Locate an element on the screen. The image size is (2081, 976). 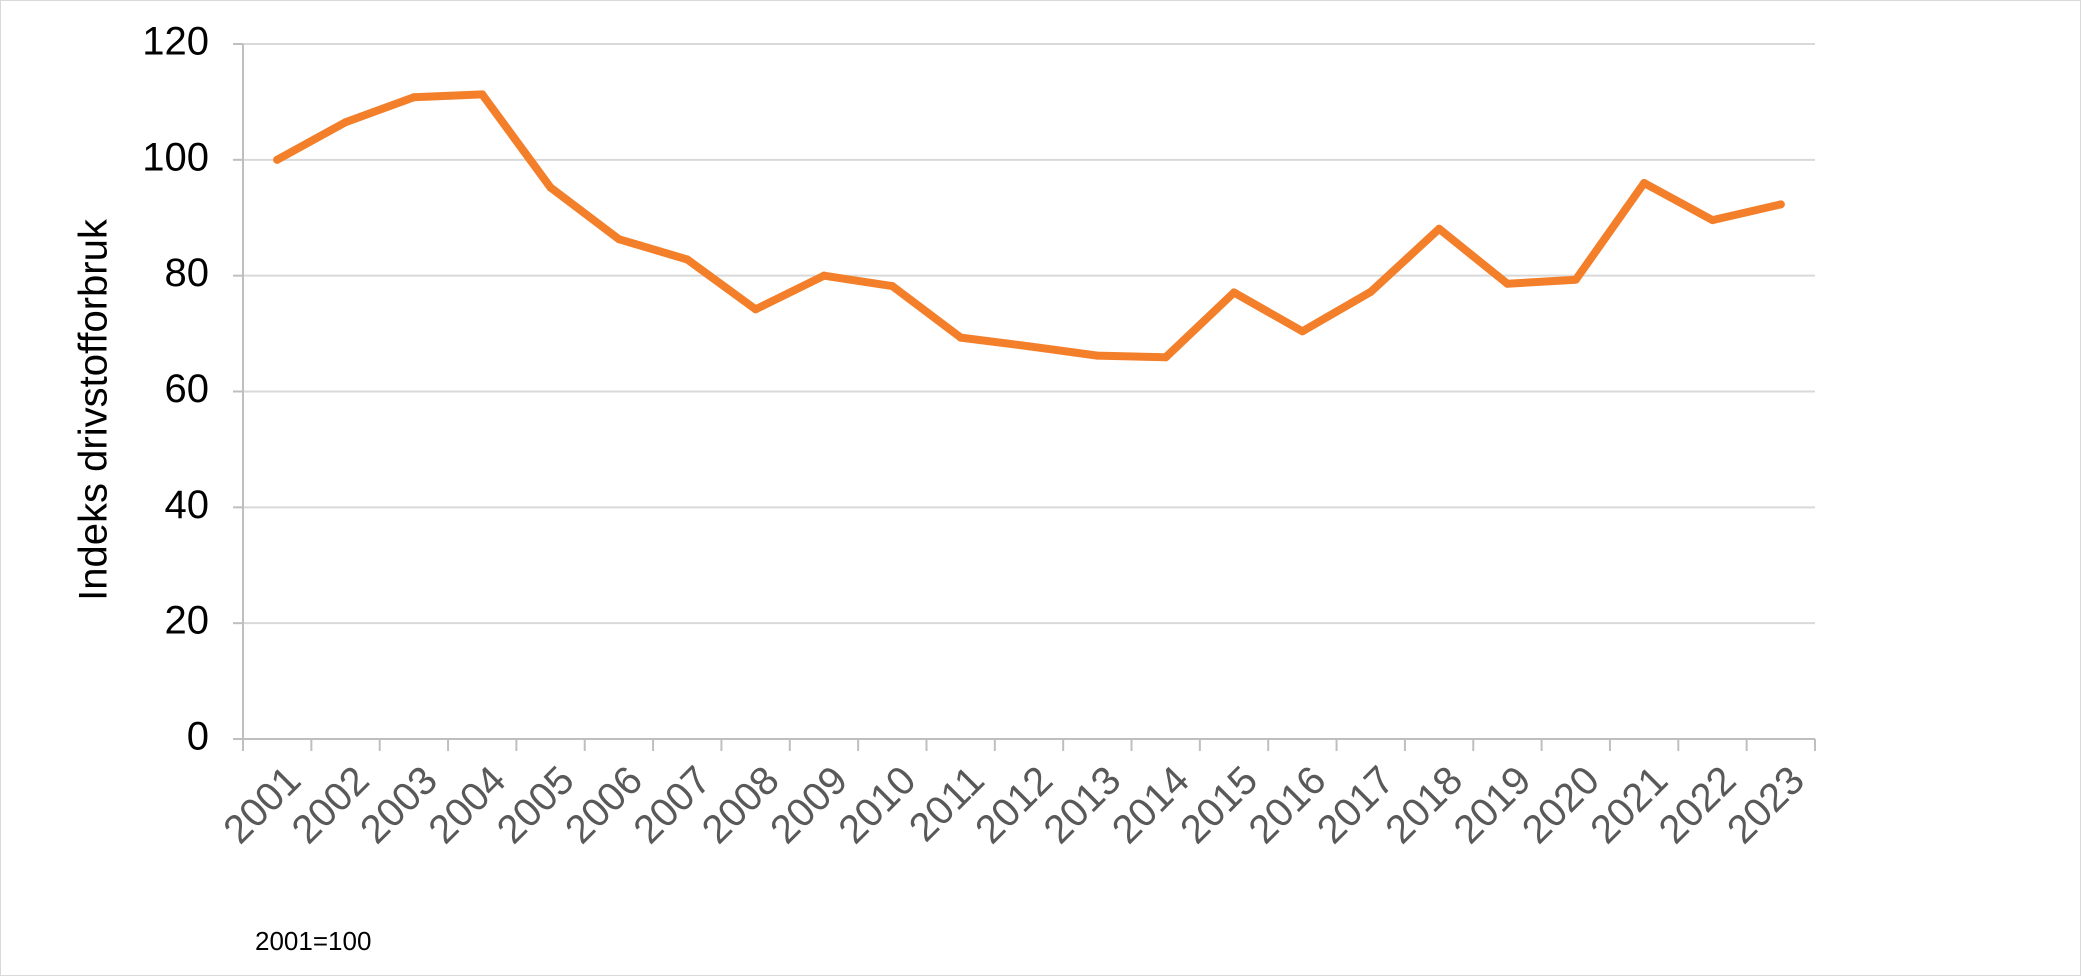
x-tick-label: 2004 is located at coordinates (467, 805).